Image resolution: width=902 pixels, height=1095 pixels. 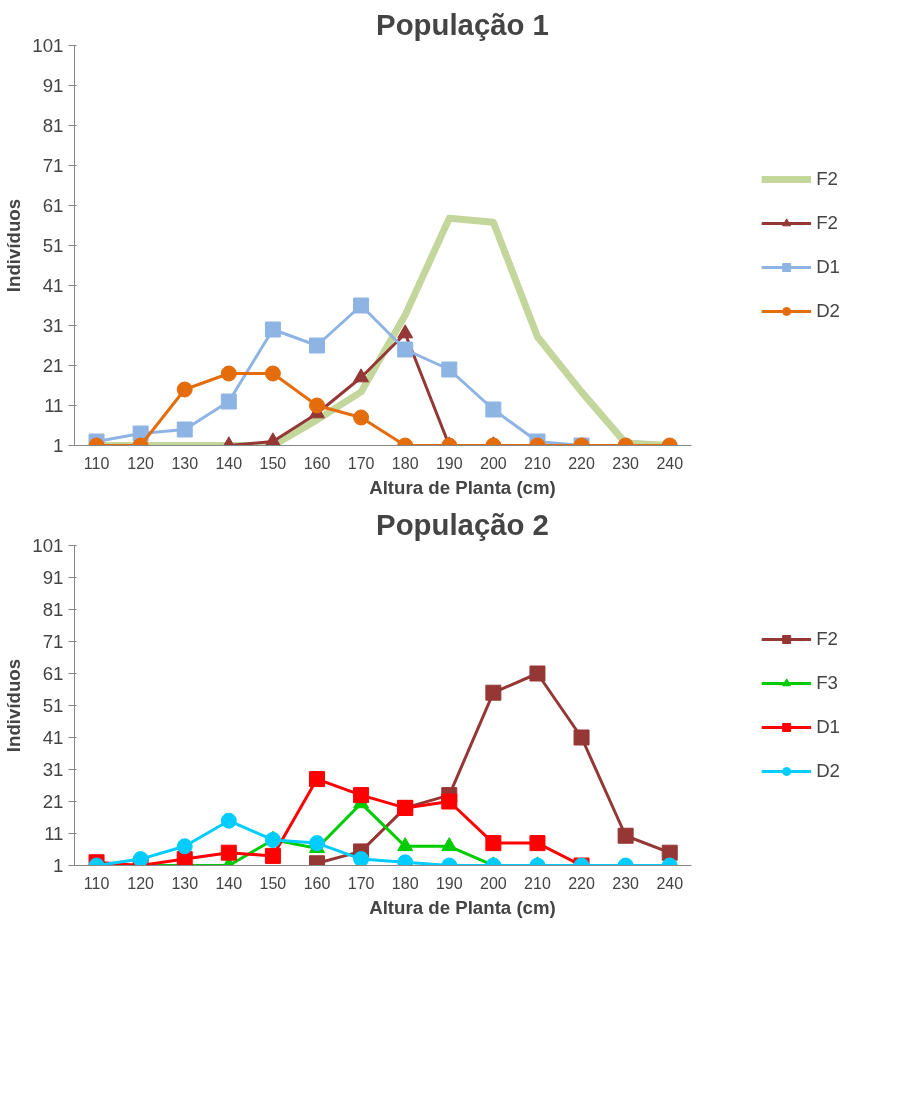 What do you see at coordinates (462, 24) in the screenshot?
I see `chart-title: População 1` at bounding box center [462, 24].